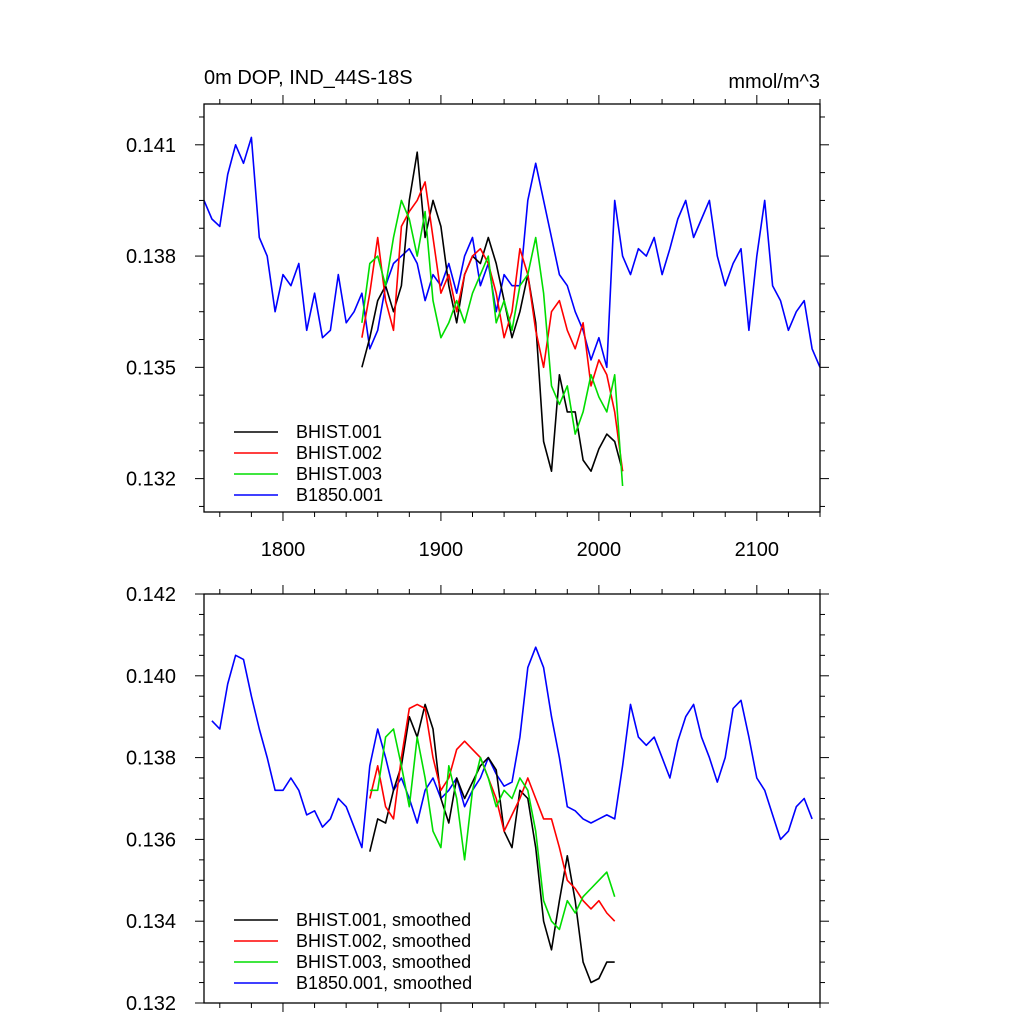 The image size is (1024, 1024). Describe the element at coordinates (283, 550) in the screenshot. I see `x-tick-label: 1800` at that location.